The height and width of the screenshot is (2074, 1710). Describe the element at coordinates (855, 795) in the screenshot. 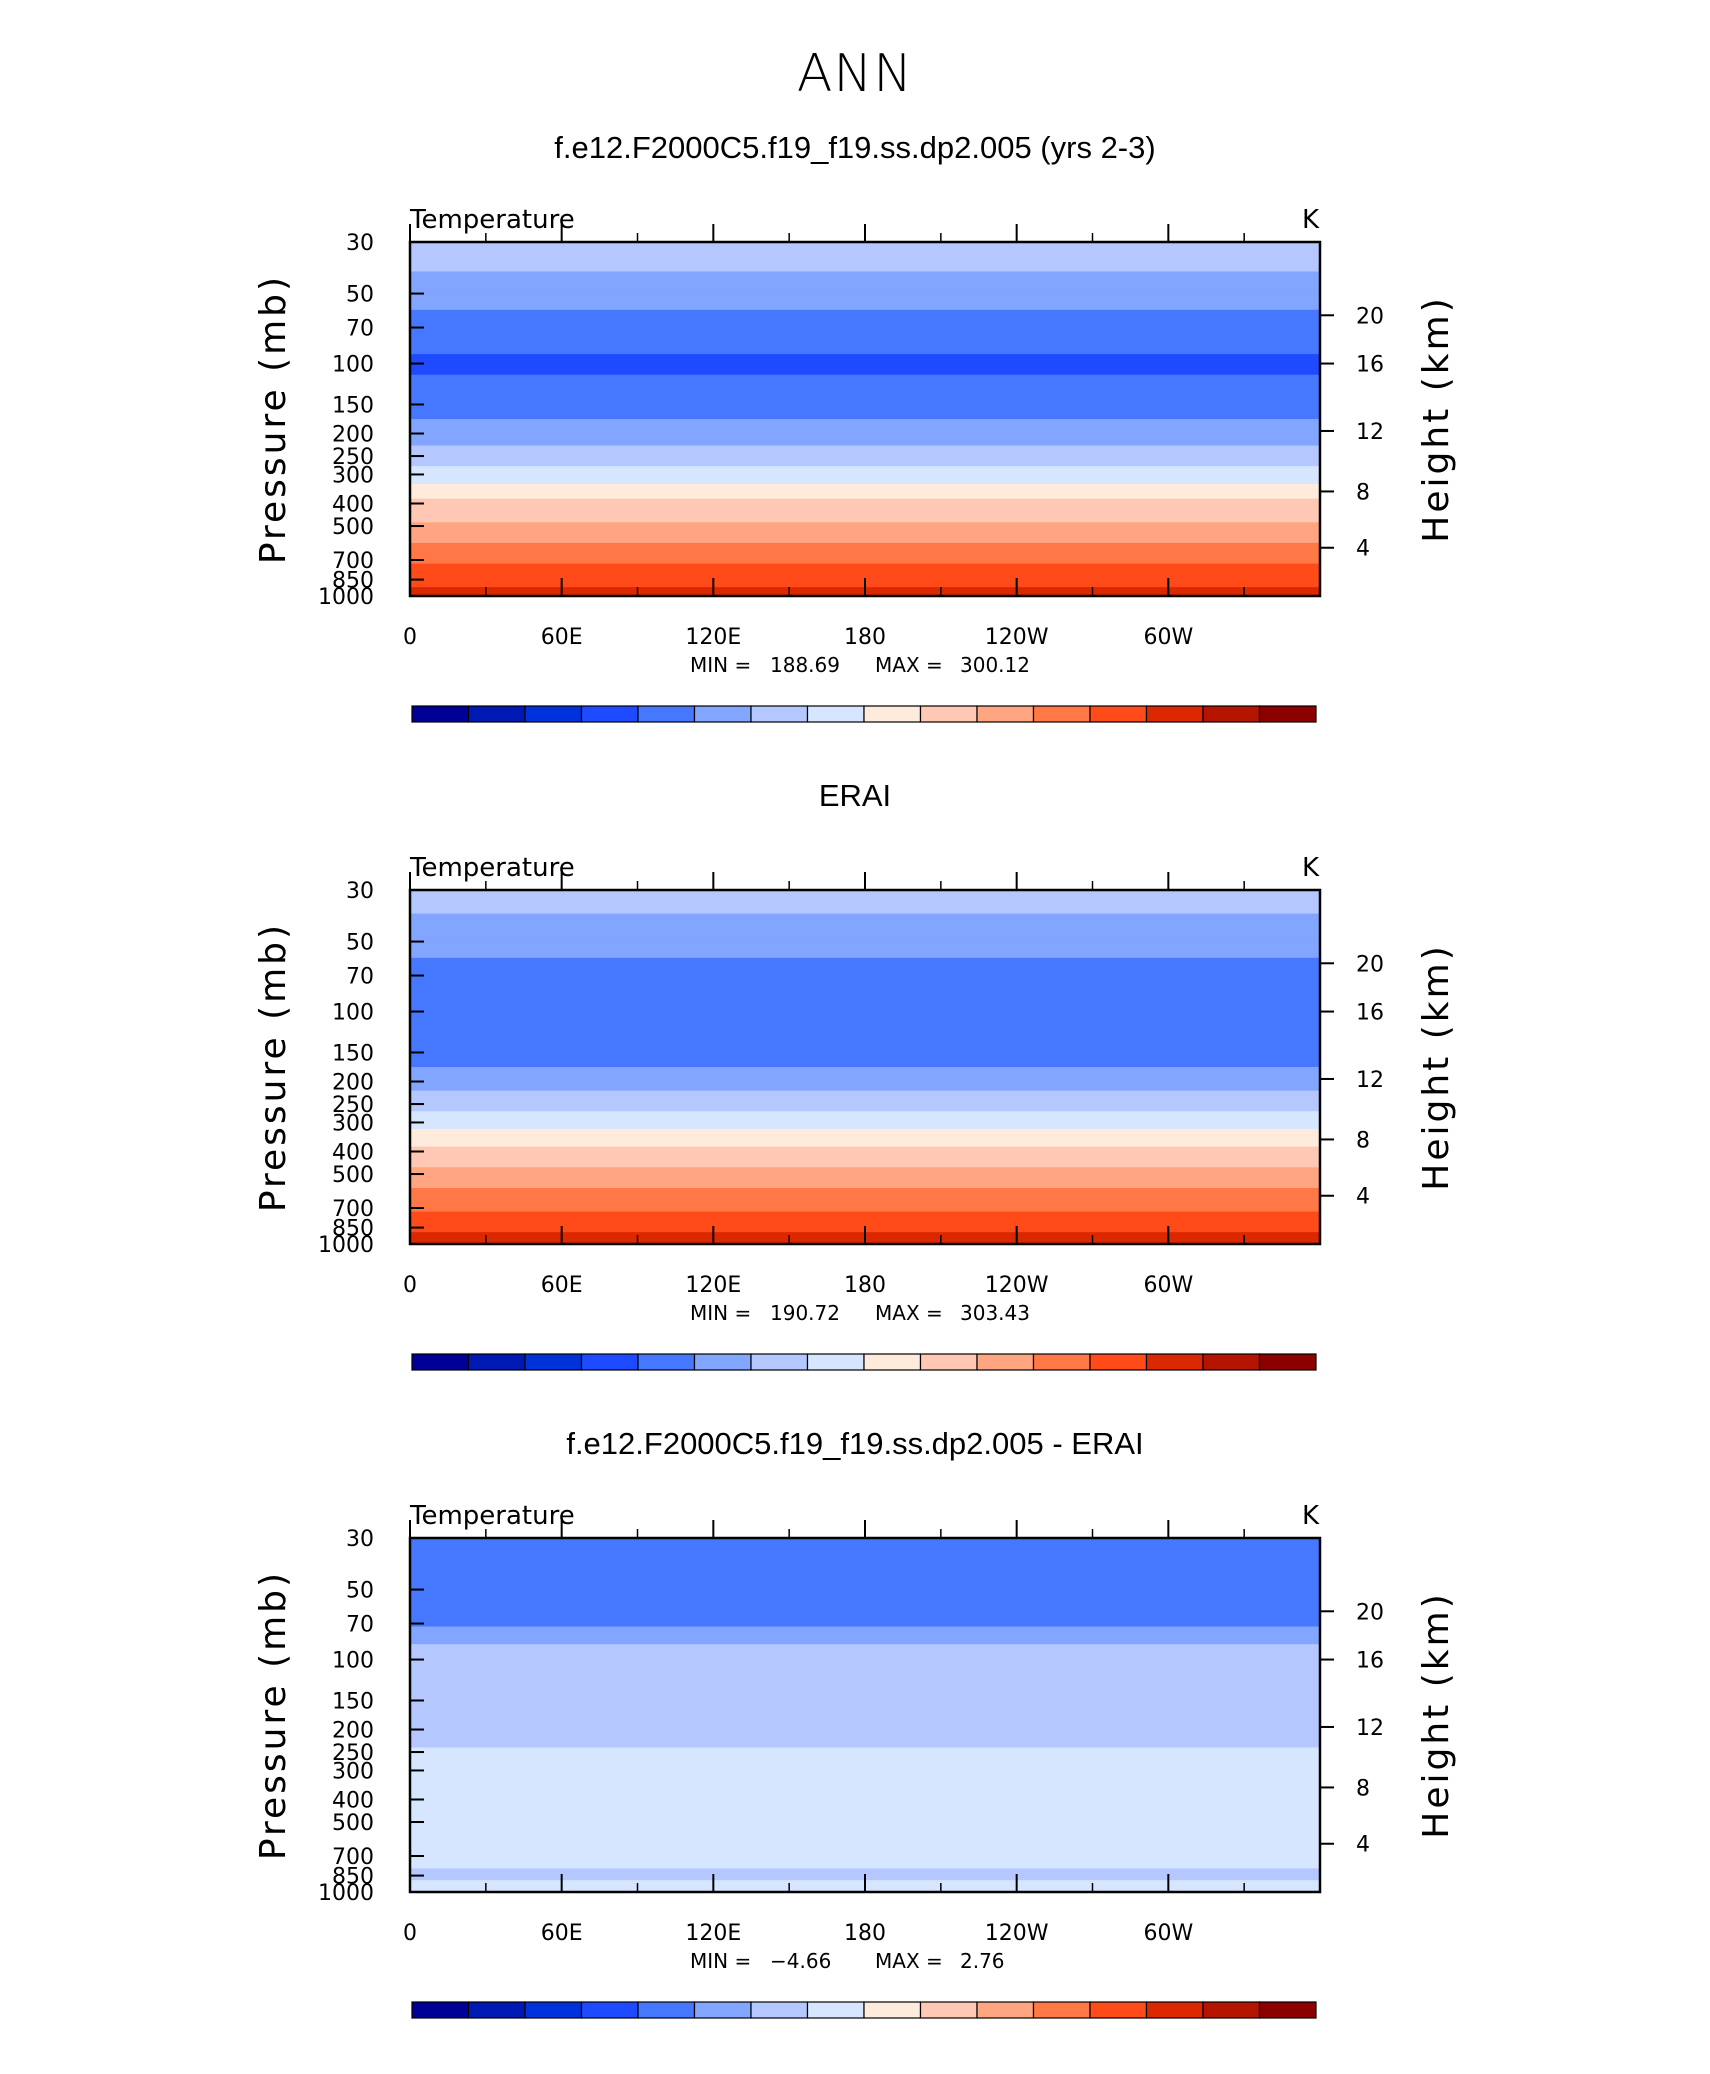

I see `panel-2-title: ERAI` at that location.